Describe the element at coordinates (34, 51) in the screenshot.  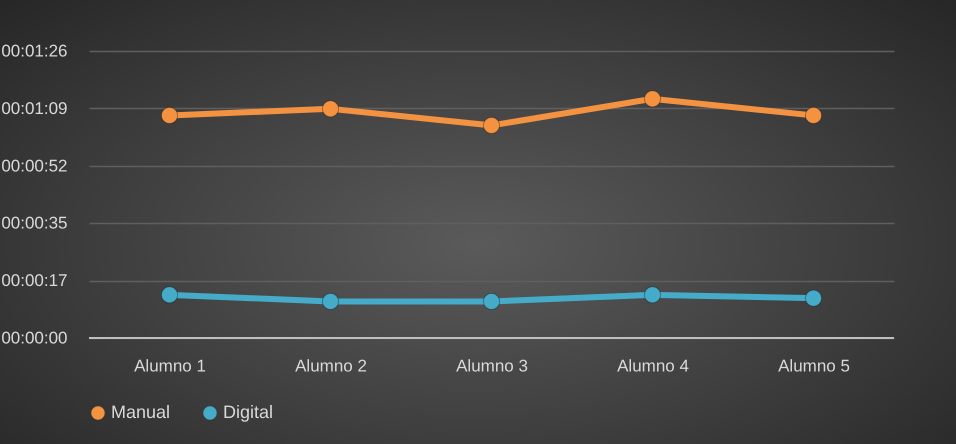
I see `y-tick-label: 00:01:26` at that location.